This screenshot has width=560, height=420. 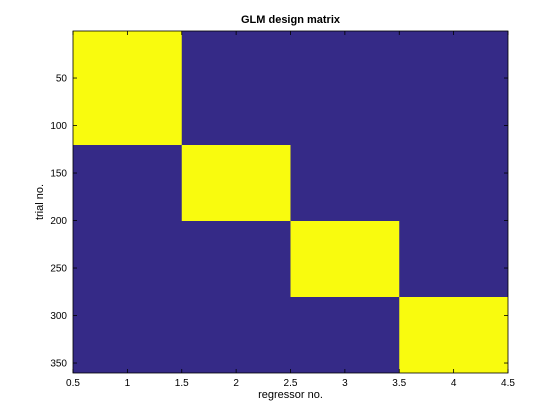 I want to click on chart-title: GLM design matrix, so click(x=291, y=20).